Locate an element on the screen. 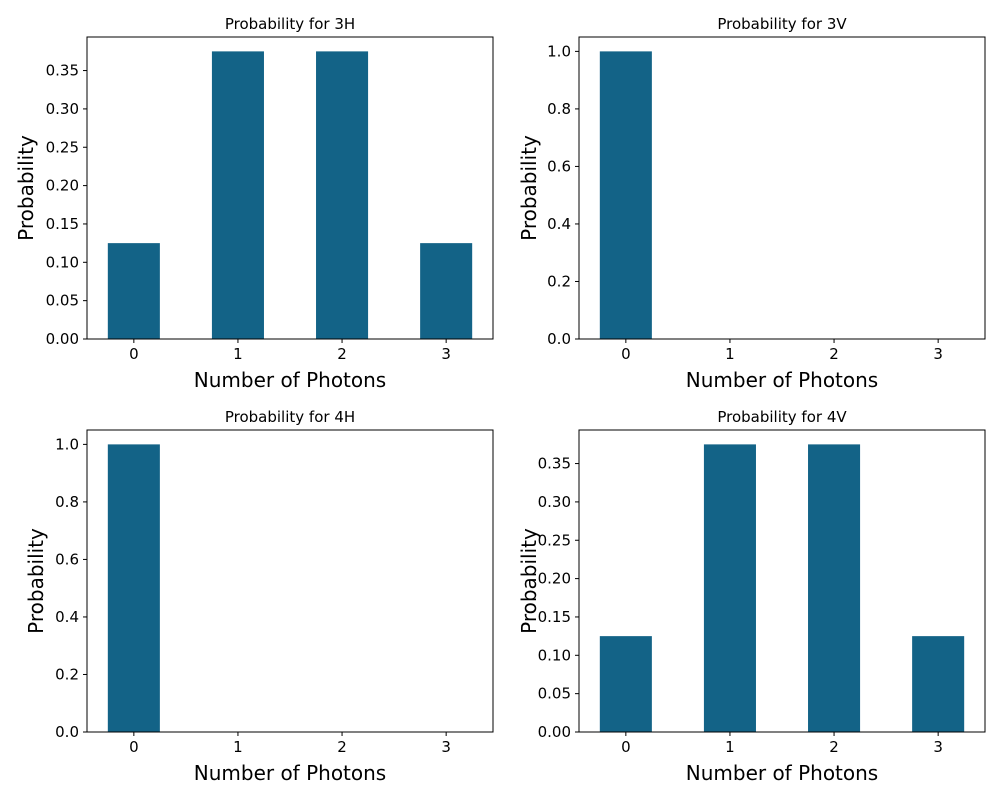 The width and height of the screenshot is (1000, 800). chart-title: Probability for 3H is located at coordinates (290, 24).